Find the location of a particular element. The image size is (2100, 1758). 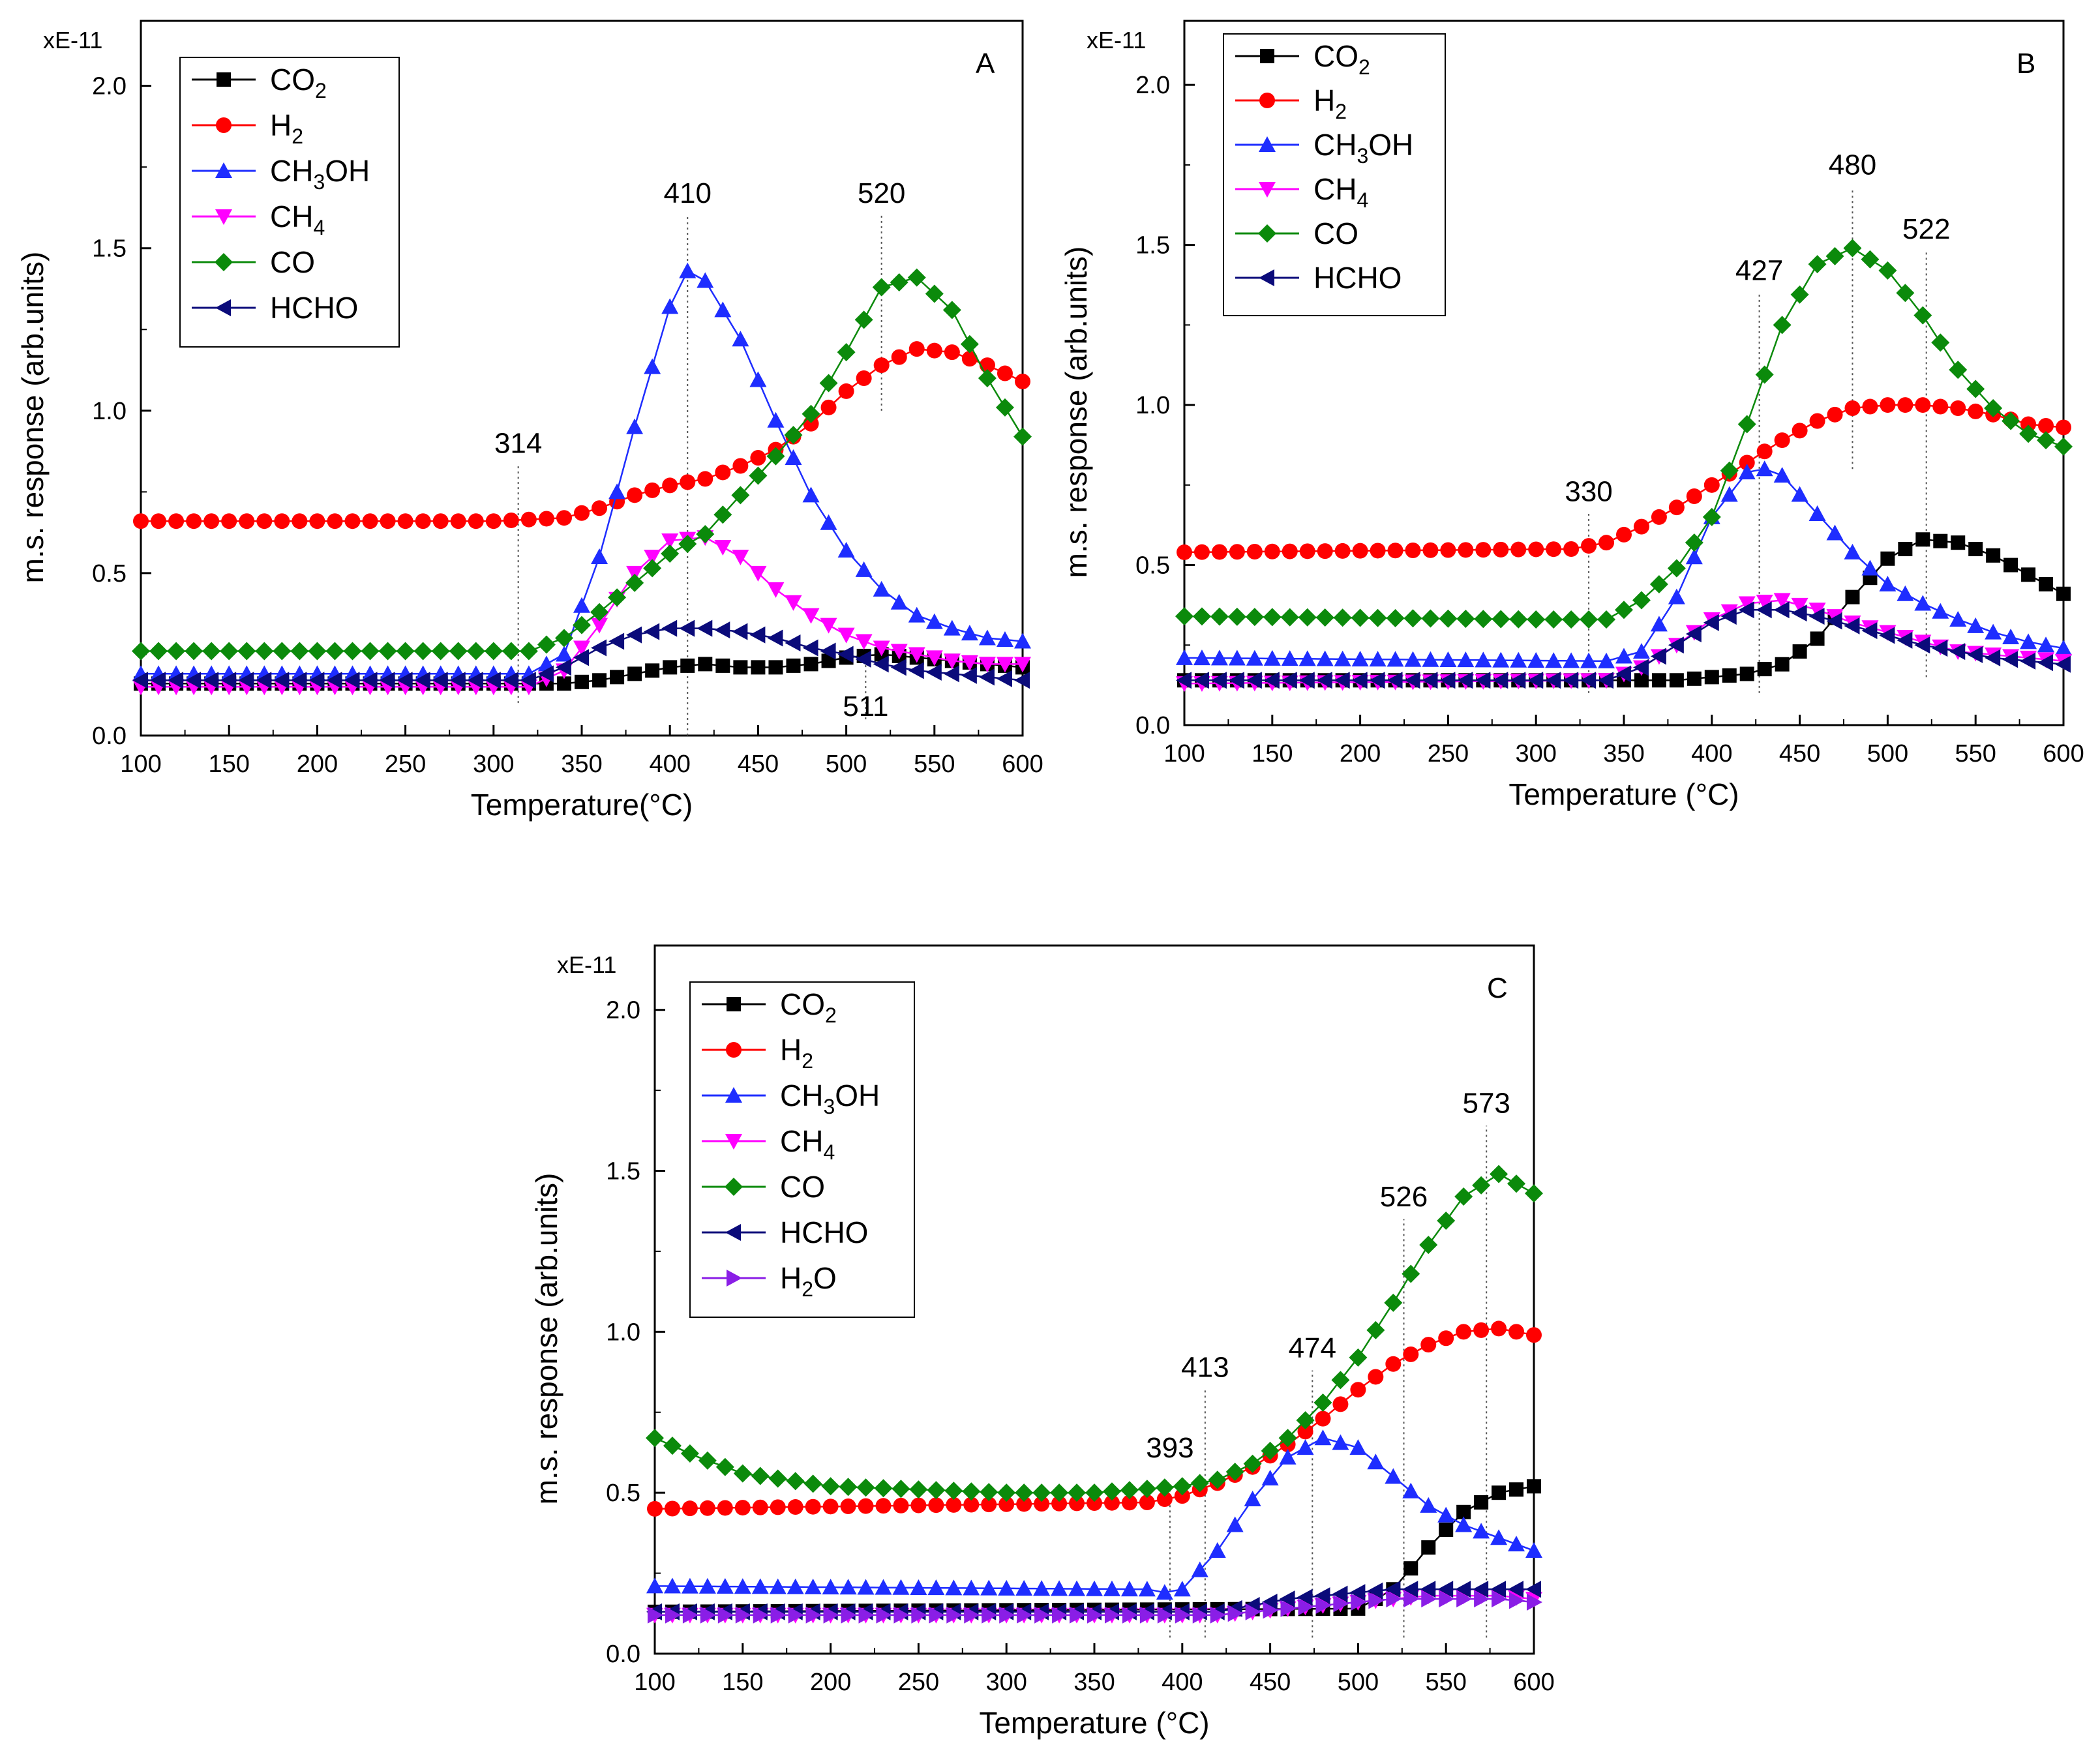

annotation-label: 410 is located at coordinates (688, 193).